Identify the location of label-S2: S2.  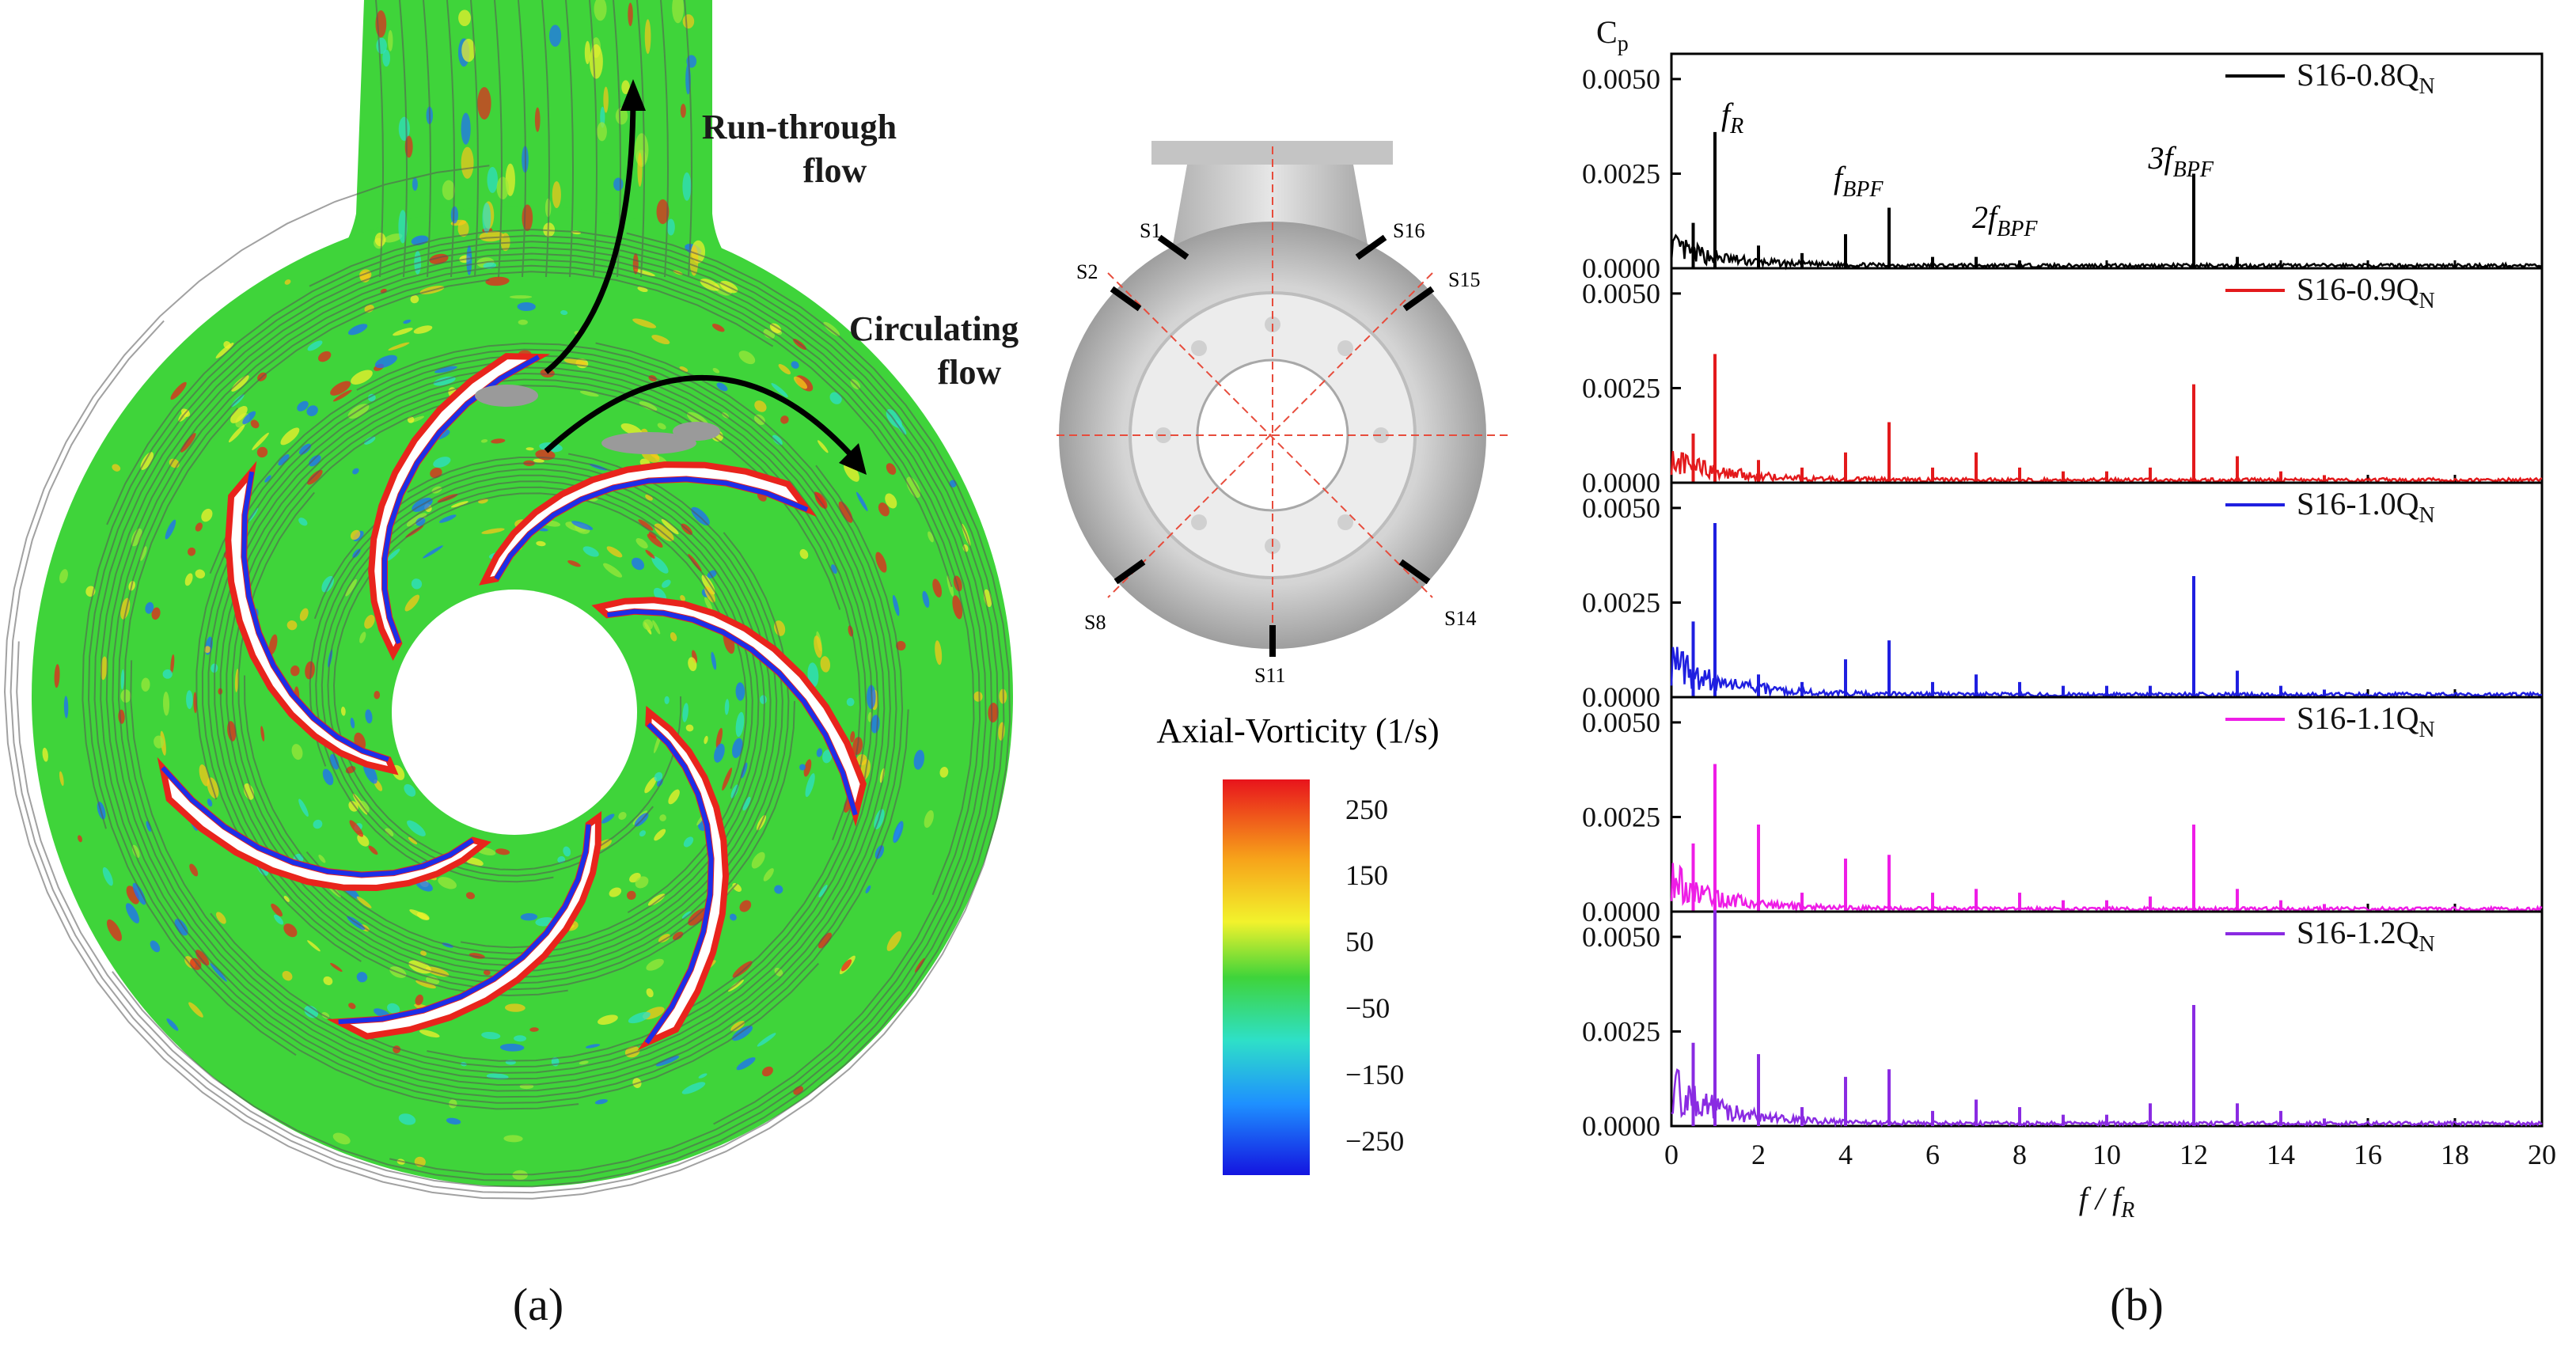
(1087, 271).